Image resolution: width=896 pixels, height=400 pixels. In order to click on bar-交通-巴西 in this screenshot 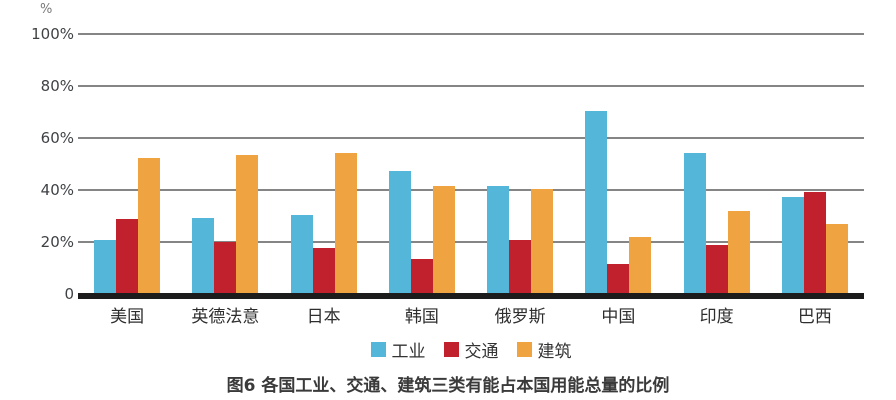, I will do `click(814, 242)`.